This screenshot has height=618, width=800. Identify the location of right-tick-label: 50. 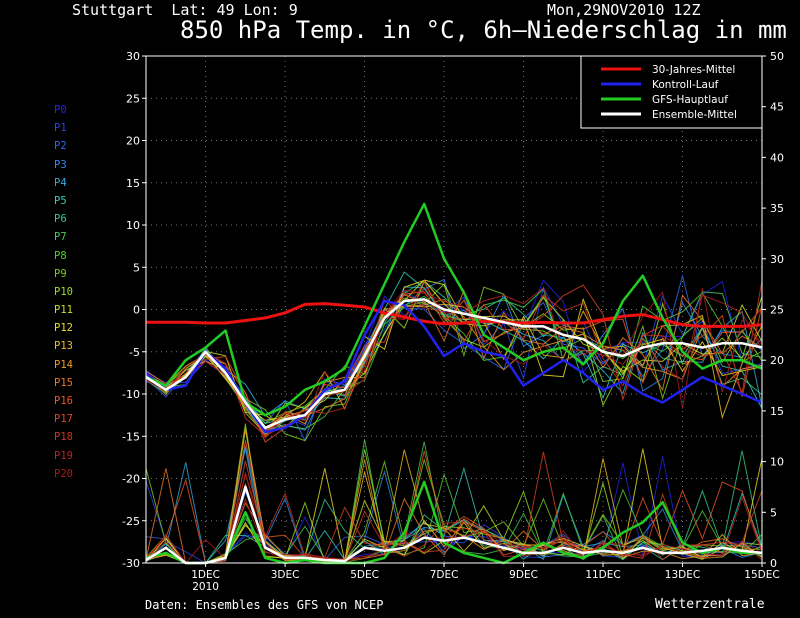
(777, 56).